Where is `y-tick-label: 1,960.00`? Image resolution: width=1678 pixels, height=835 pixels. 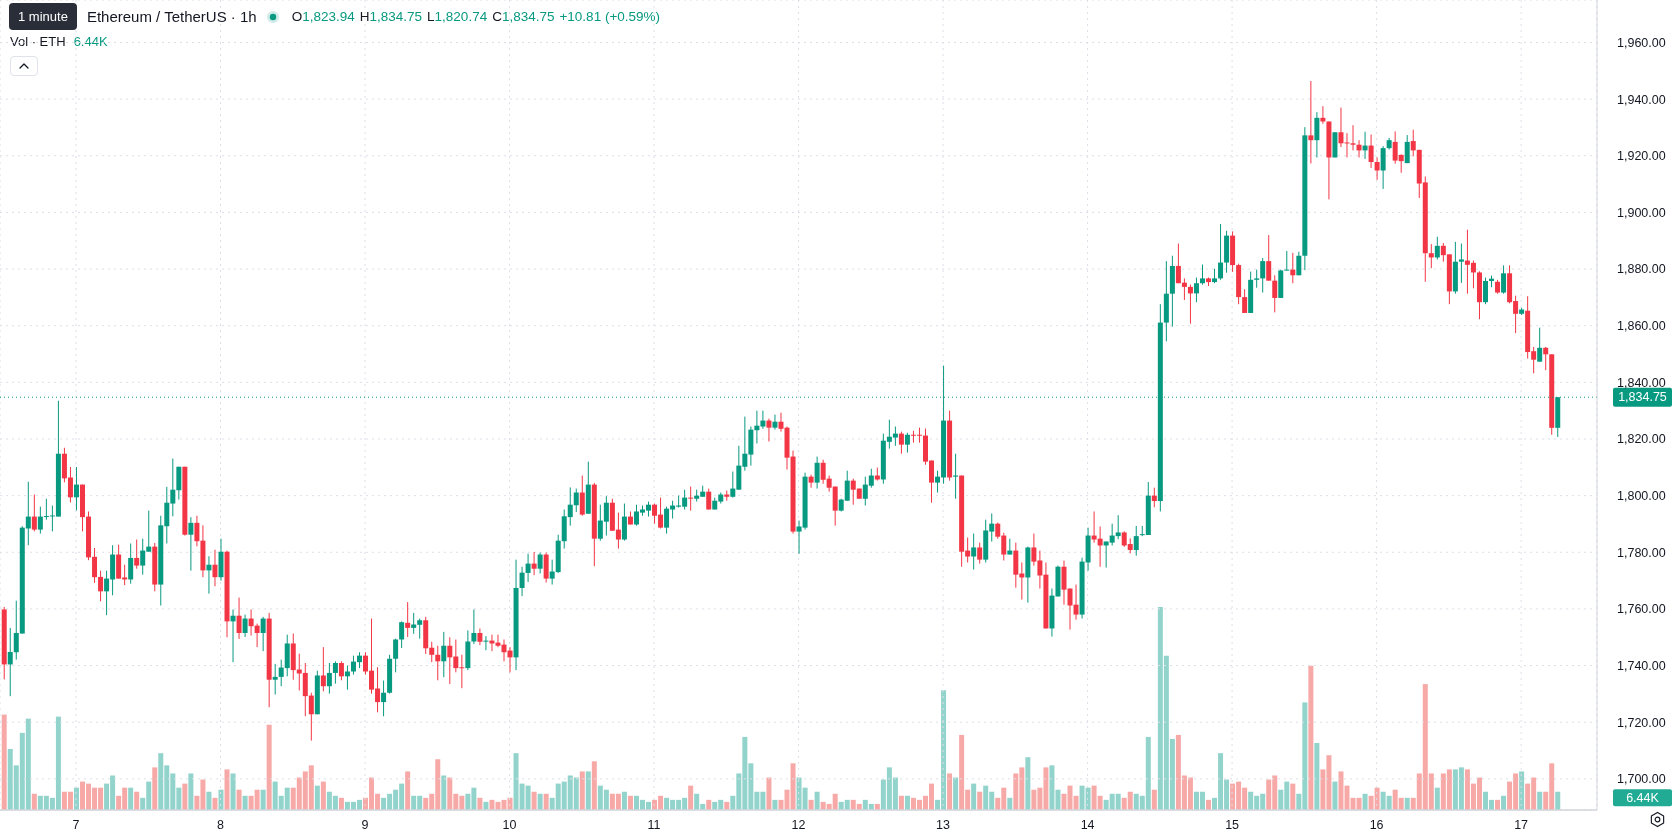
y-tick-label: 1,960.00 is located at coordinates (1641, 42).